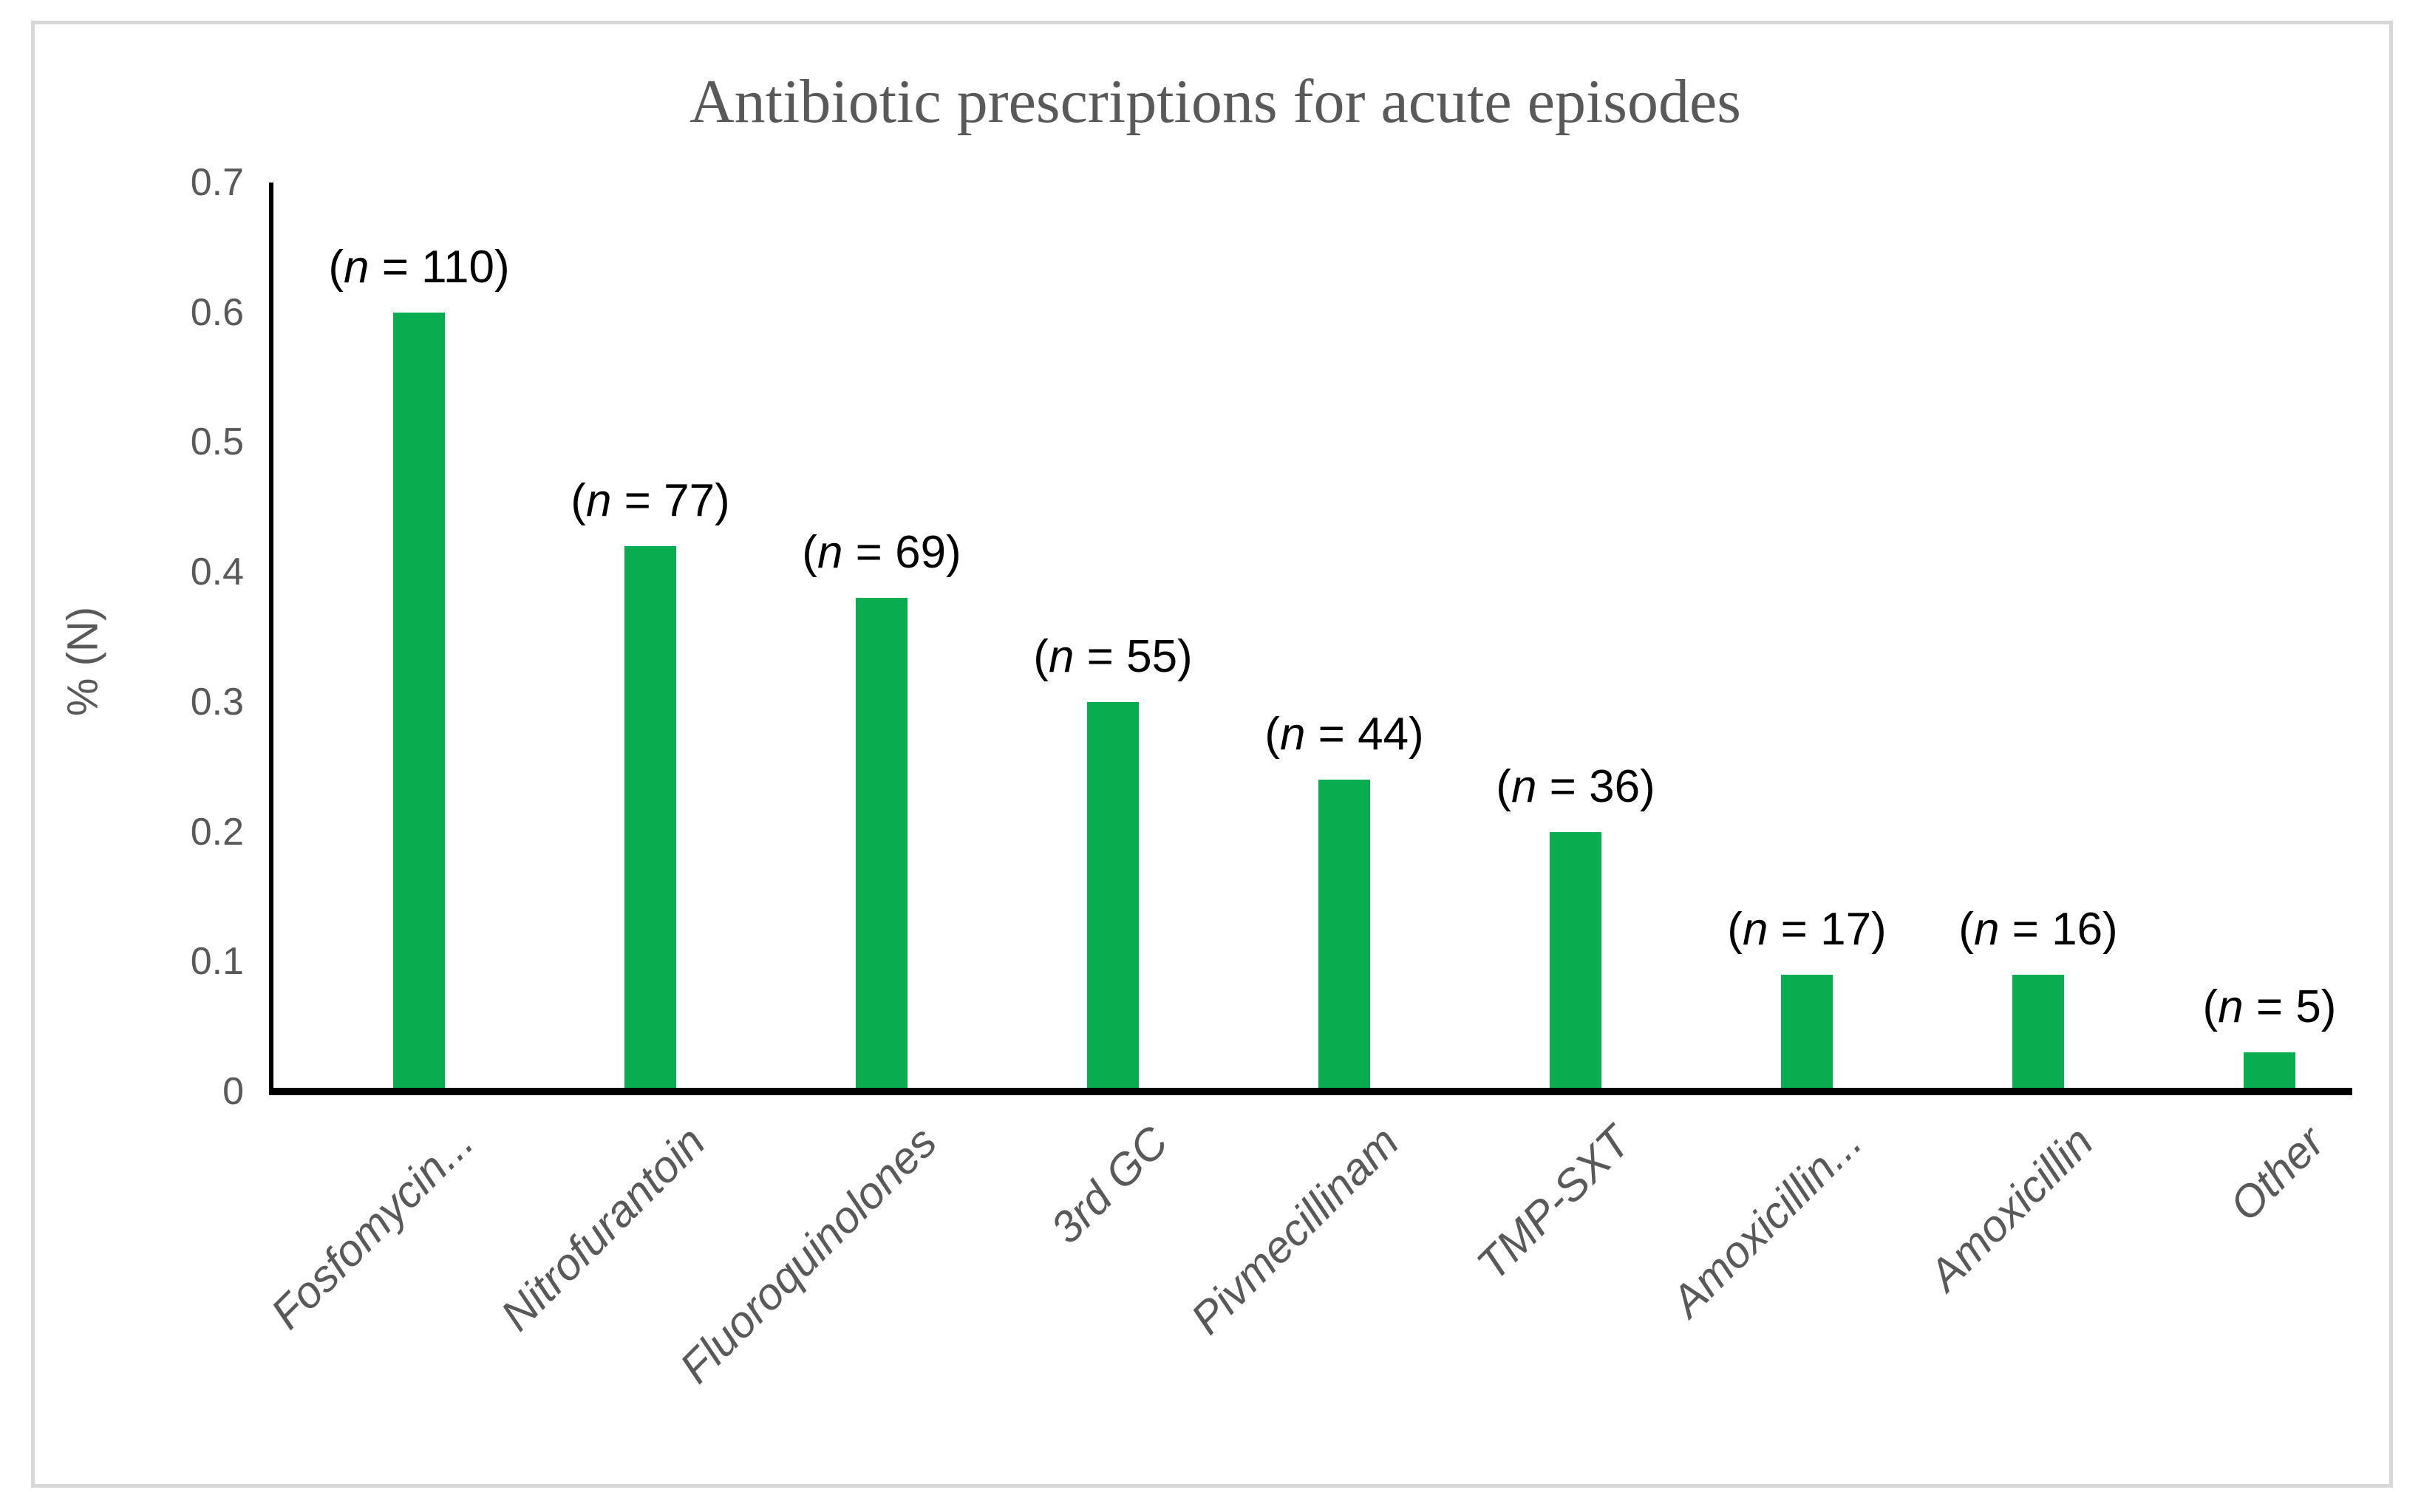 This screenshot has width=2421, height=1512. Describe the element at coordinates (217, 702) in the screenshot. I see `y-axis-tick-label: 0.3` at that location.